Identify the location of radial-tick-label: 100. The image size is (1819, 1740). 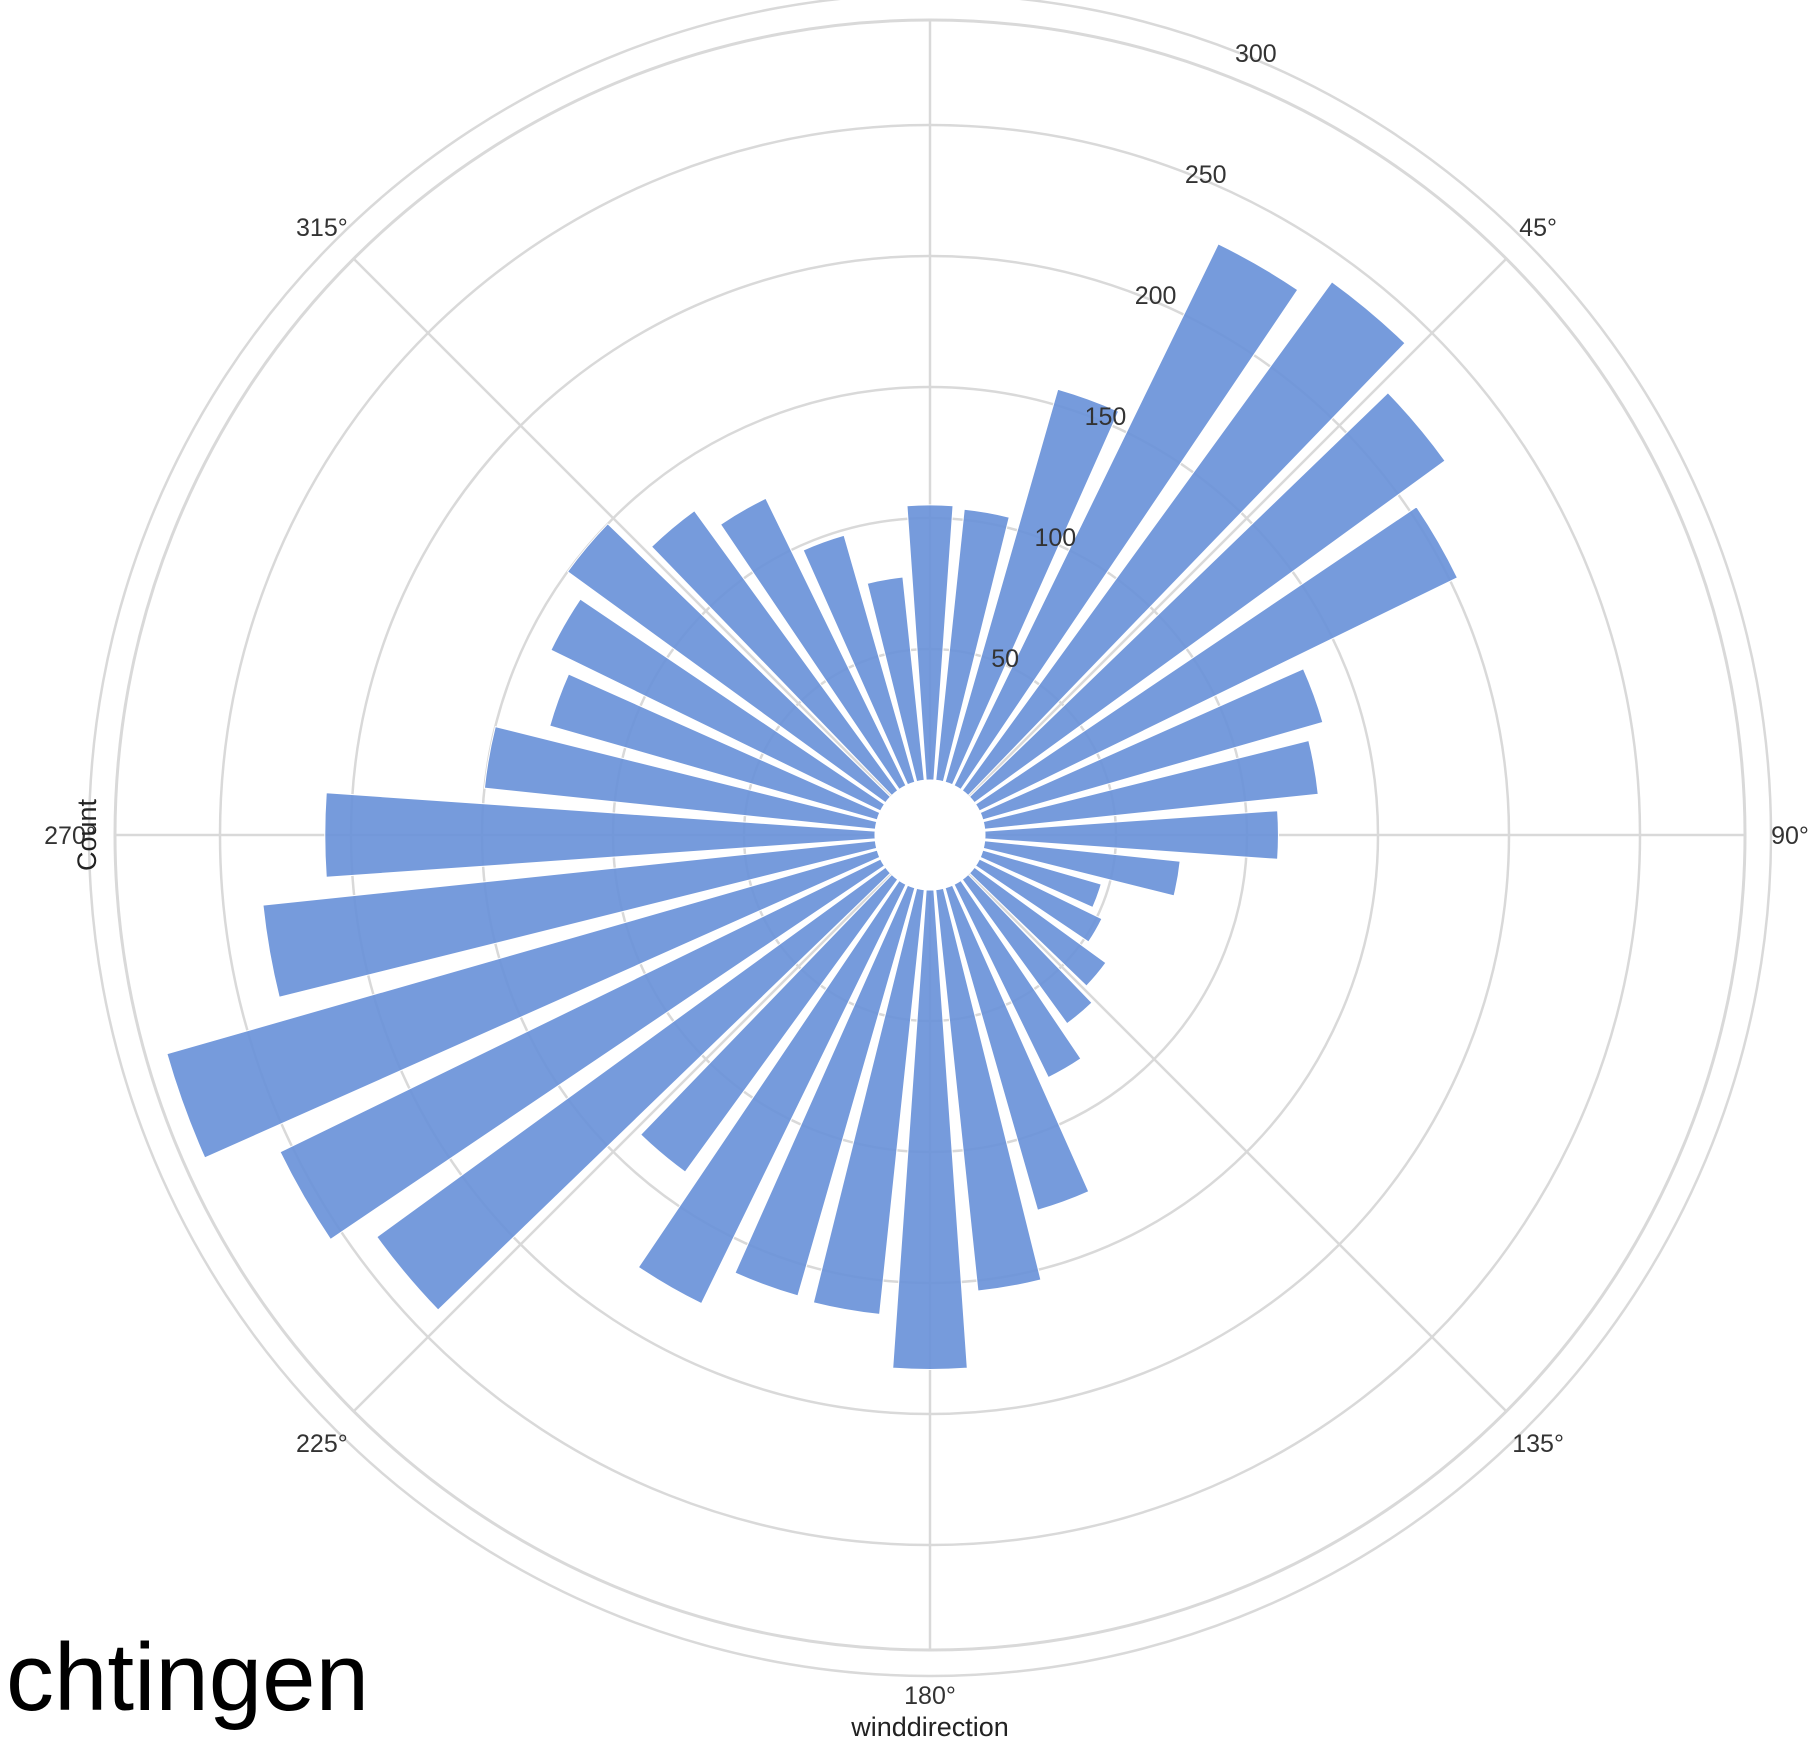
(1055, 538).